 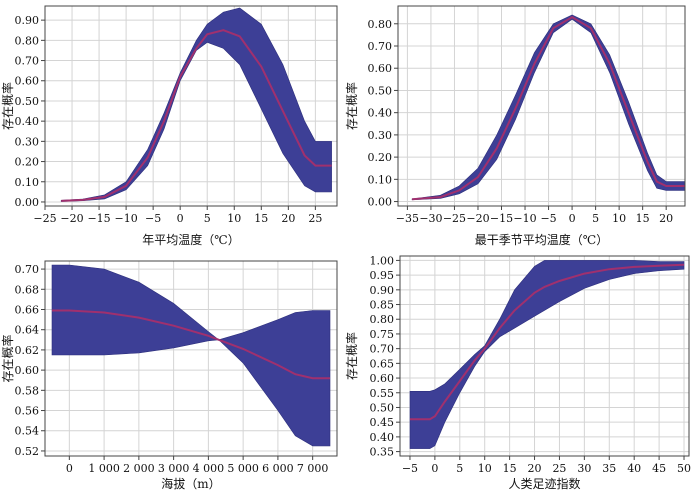 I want to click on x-tick-label: −35, so click(x=407, y=218).